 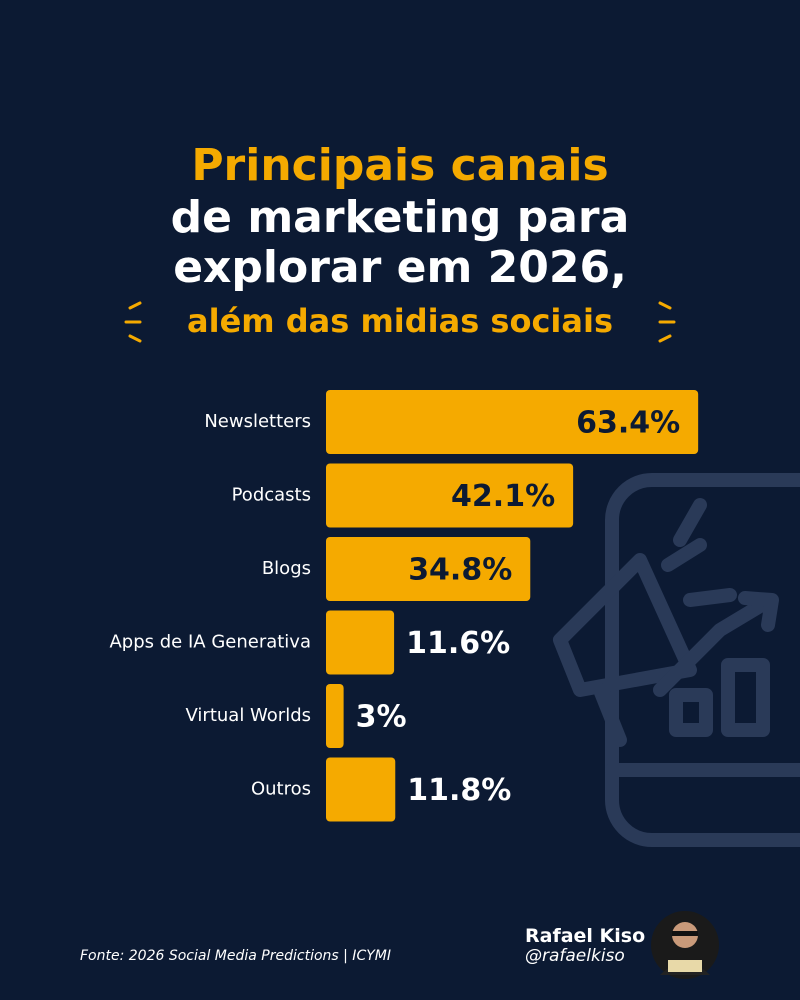 What do you see at coordinates (459, 790) in the screenshot?
I see `value-label: 11.8%` at bounding box center [459, 790].